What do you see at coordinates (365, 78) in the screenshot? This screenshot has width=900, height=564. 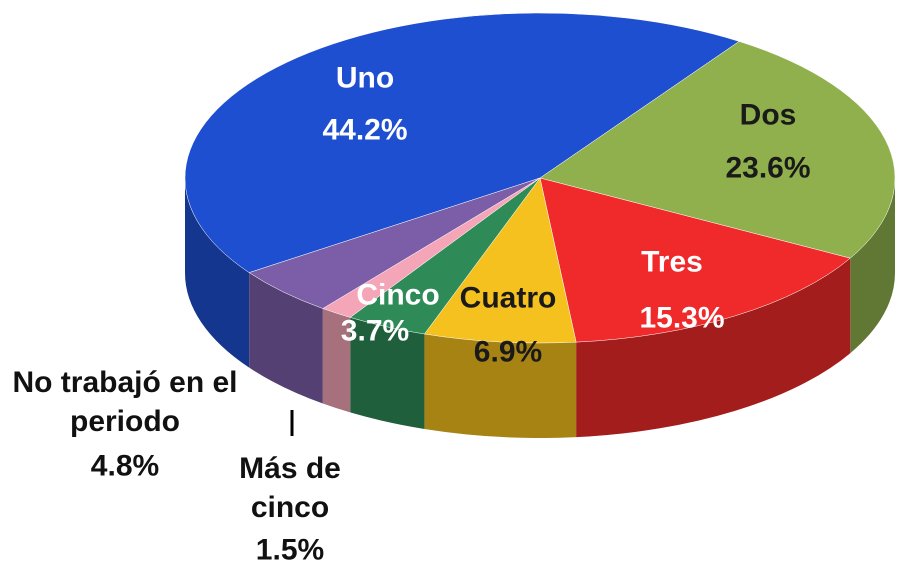 I see `slice-label: Uno` at bounding box center [365, 78].